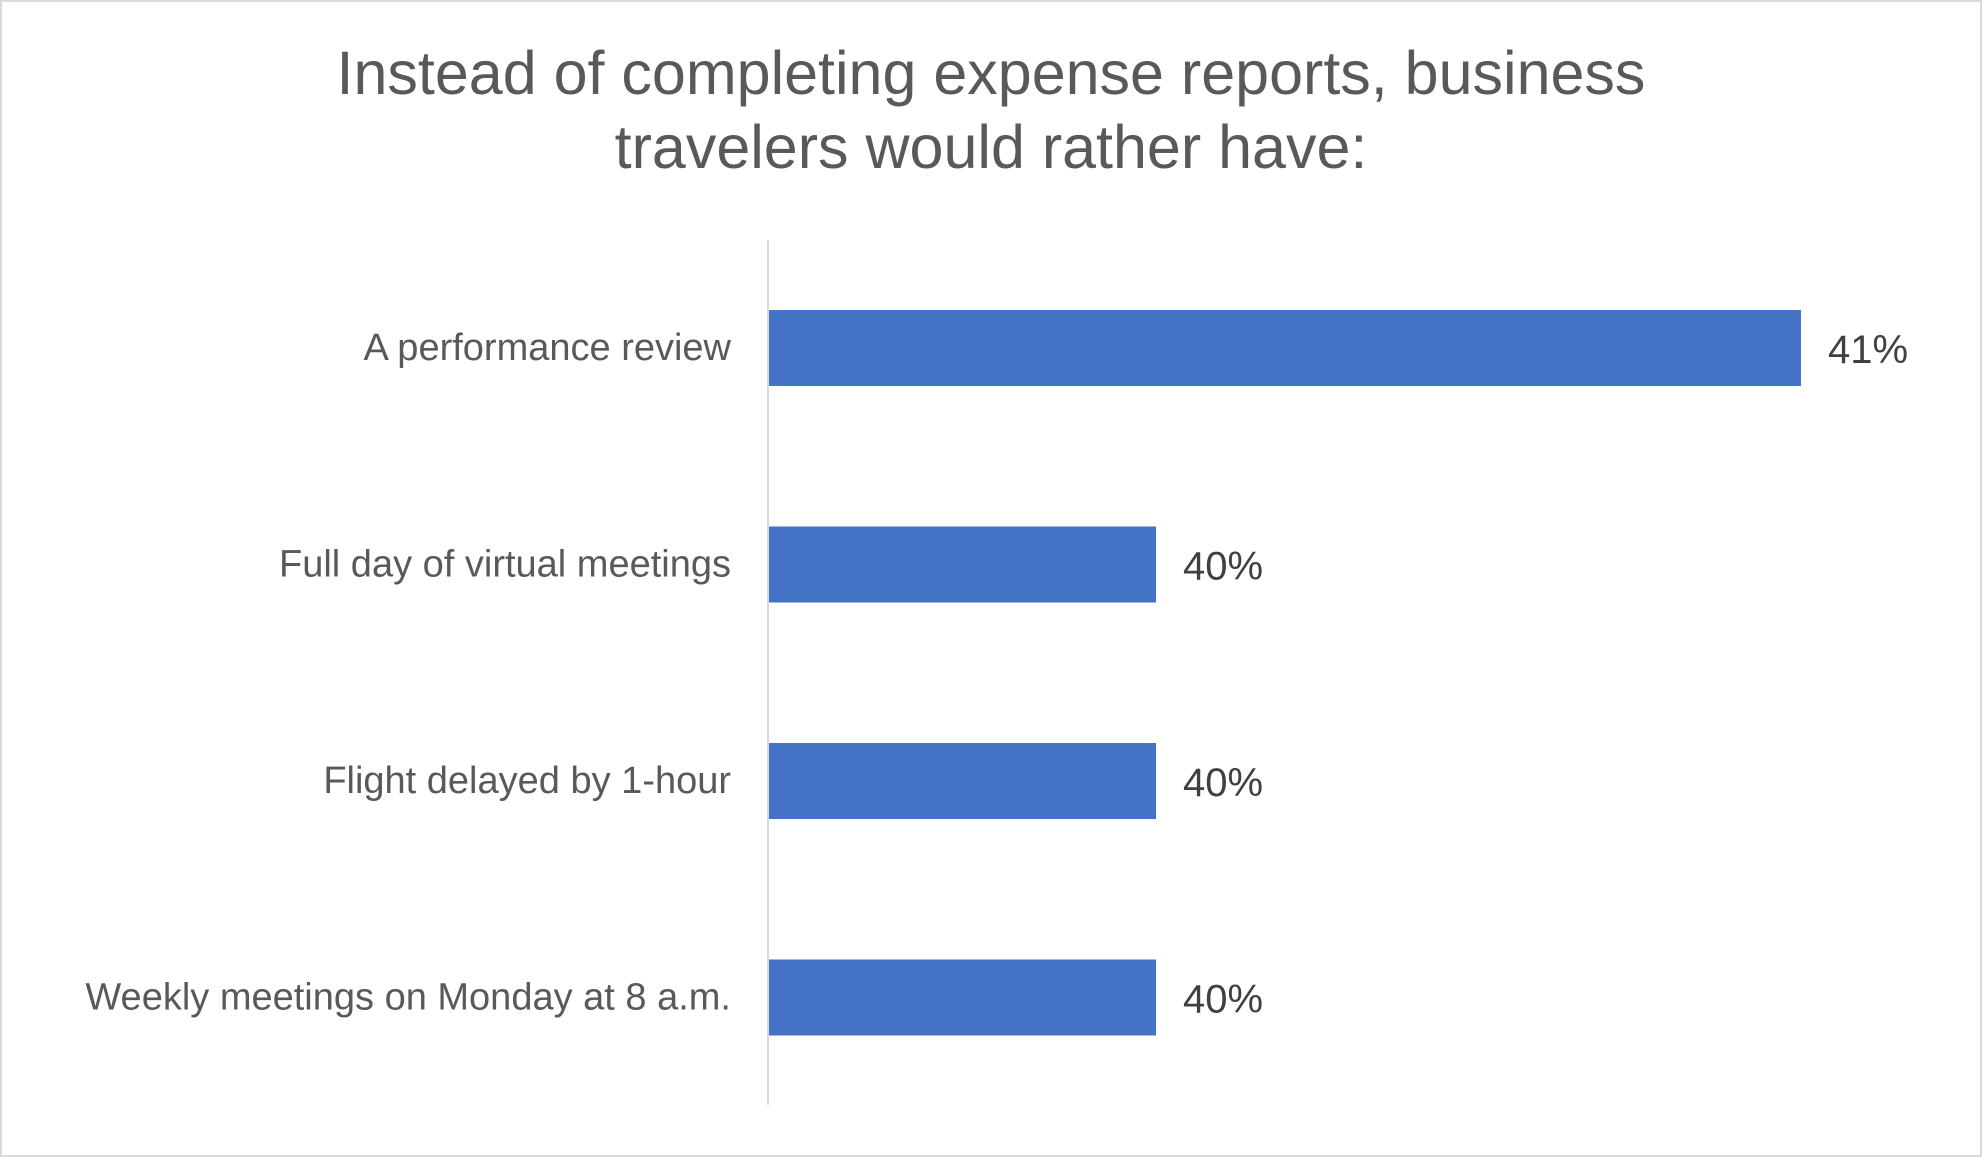  I want to click on value-label-2: 40%, so click(1223, 567).